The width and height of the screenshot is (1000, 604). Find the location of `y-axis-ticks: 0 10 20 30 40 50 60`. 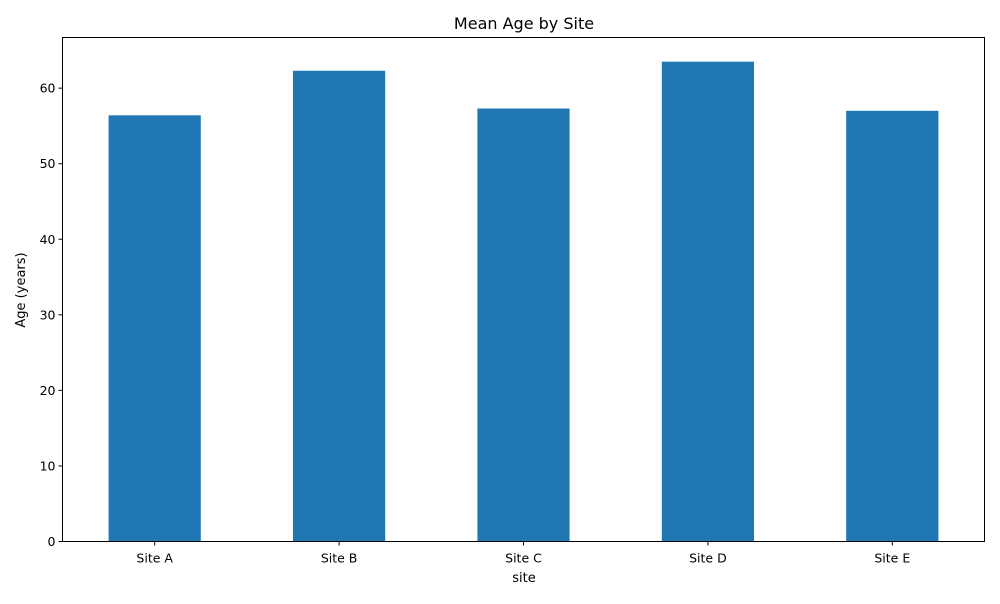

y-axis-ticks: 0 10 20 30 40 50 60 is located at coordinates (51, 315).